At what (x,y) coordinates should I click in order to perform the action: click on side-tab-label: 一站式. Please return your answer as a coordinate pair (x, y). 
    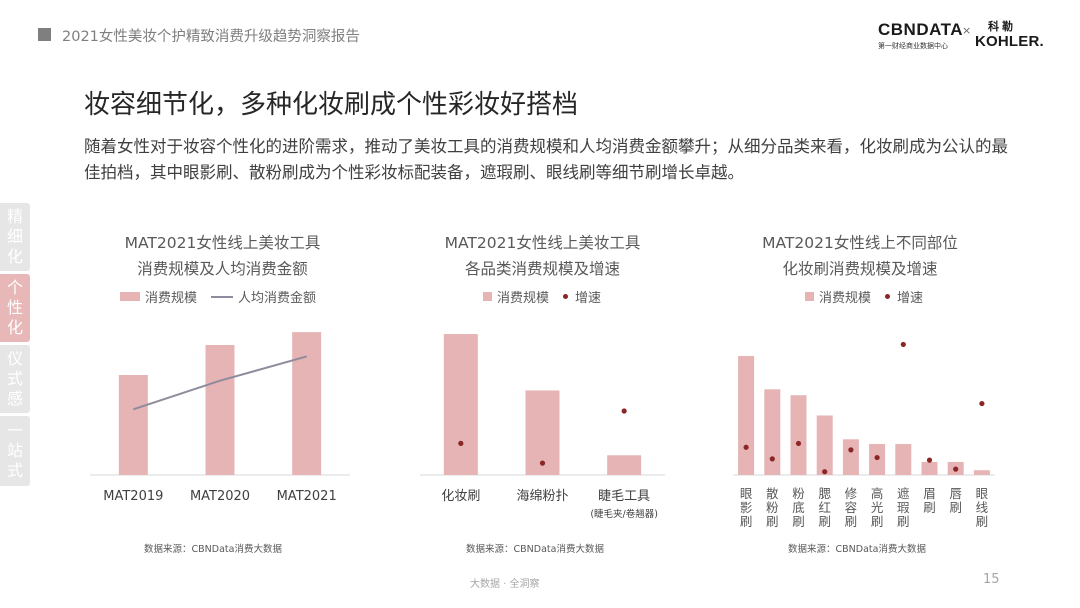
    Looking at the image, I should click on (14, 450).